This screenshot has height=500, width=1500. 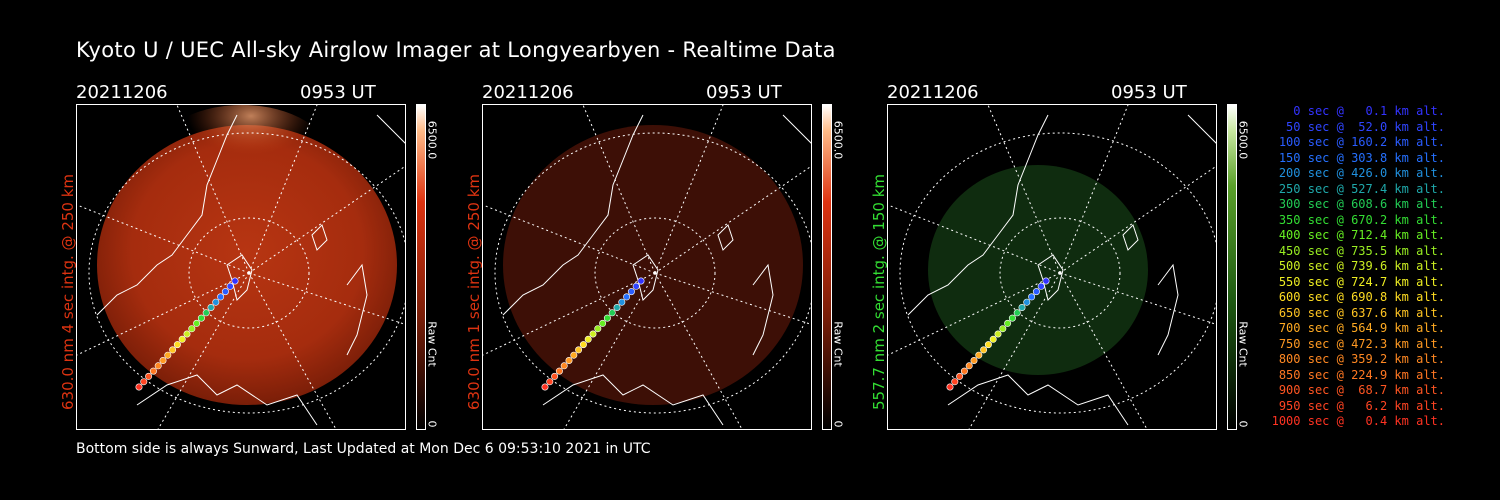 What do you see at coordinates (1361, 312) in the screenshot?
I see `legend-row: 650 sec @ 637.6 km alt.` at bounding box center [1361, 312].